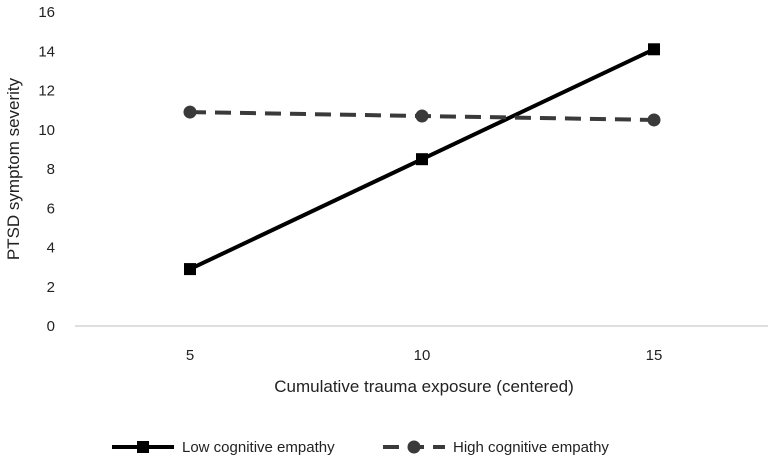 The image size is (772, 462). What do you see at coordinates (654, 355) in the screenshot?
I see `x-tick-label: 15` at bounding box center [654, 355].